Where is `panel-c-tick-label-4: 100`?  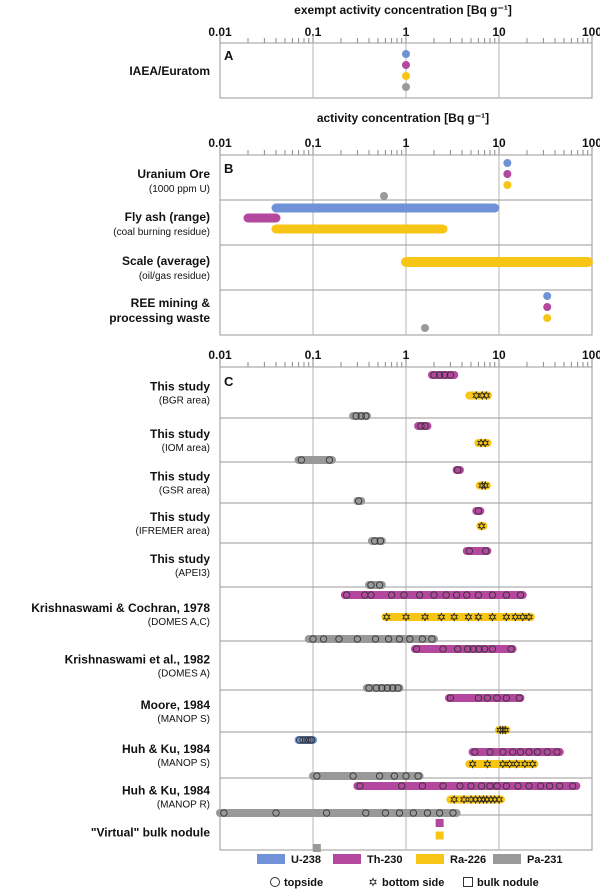 panel-c-tick-label-4: 100 is located at coordinates (591, 355).